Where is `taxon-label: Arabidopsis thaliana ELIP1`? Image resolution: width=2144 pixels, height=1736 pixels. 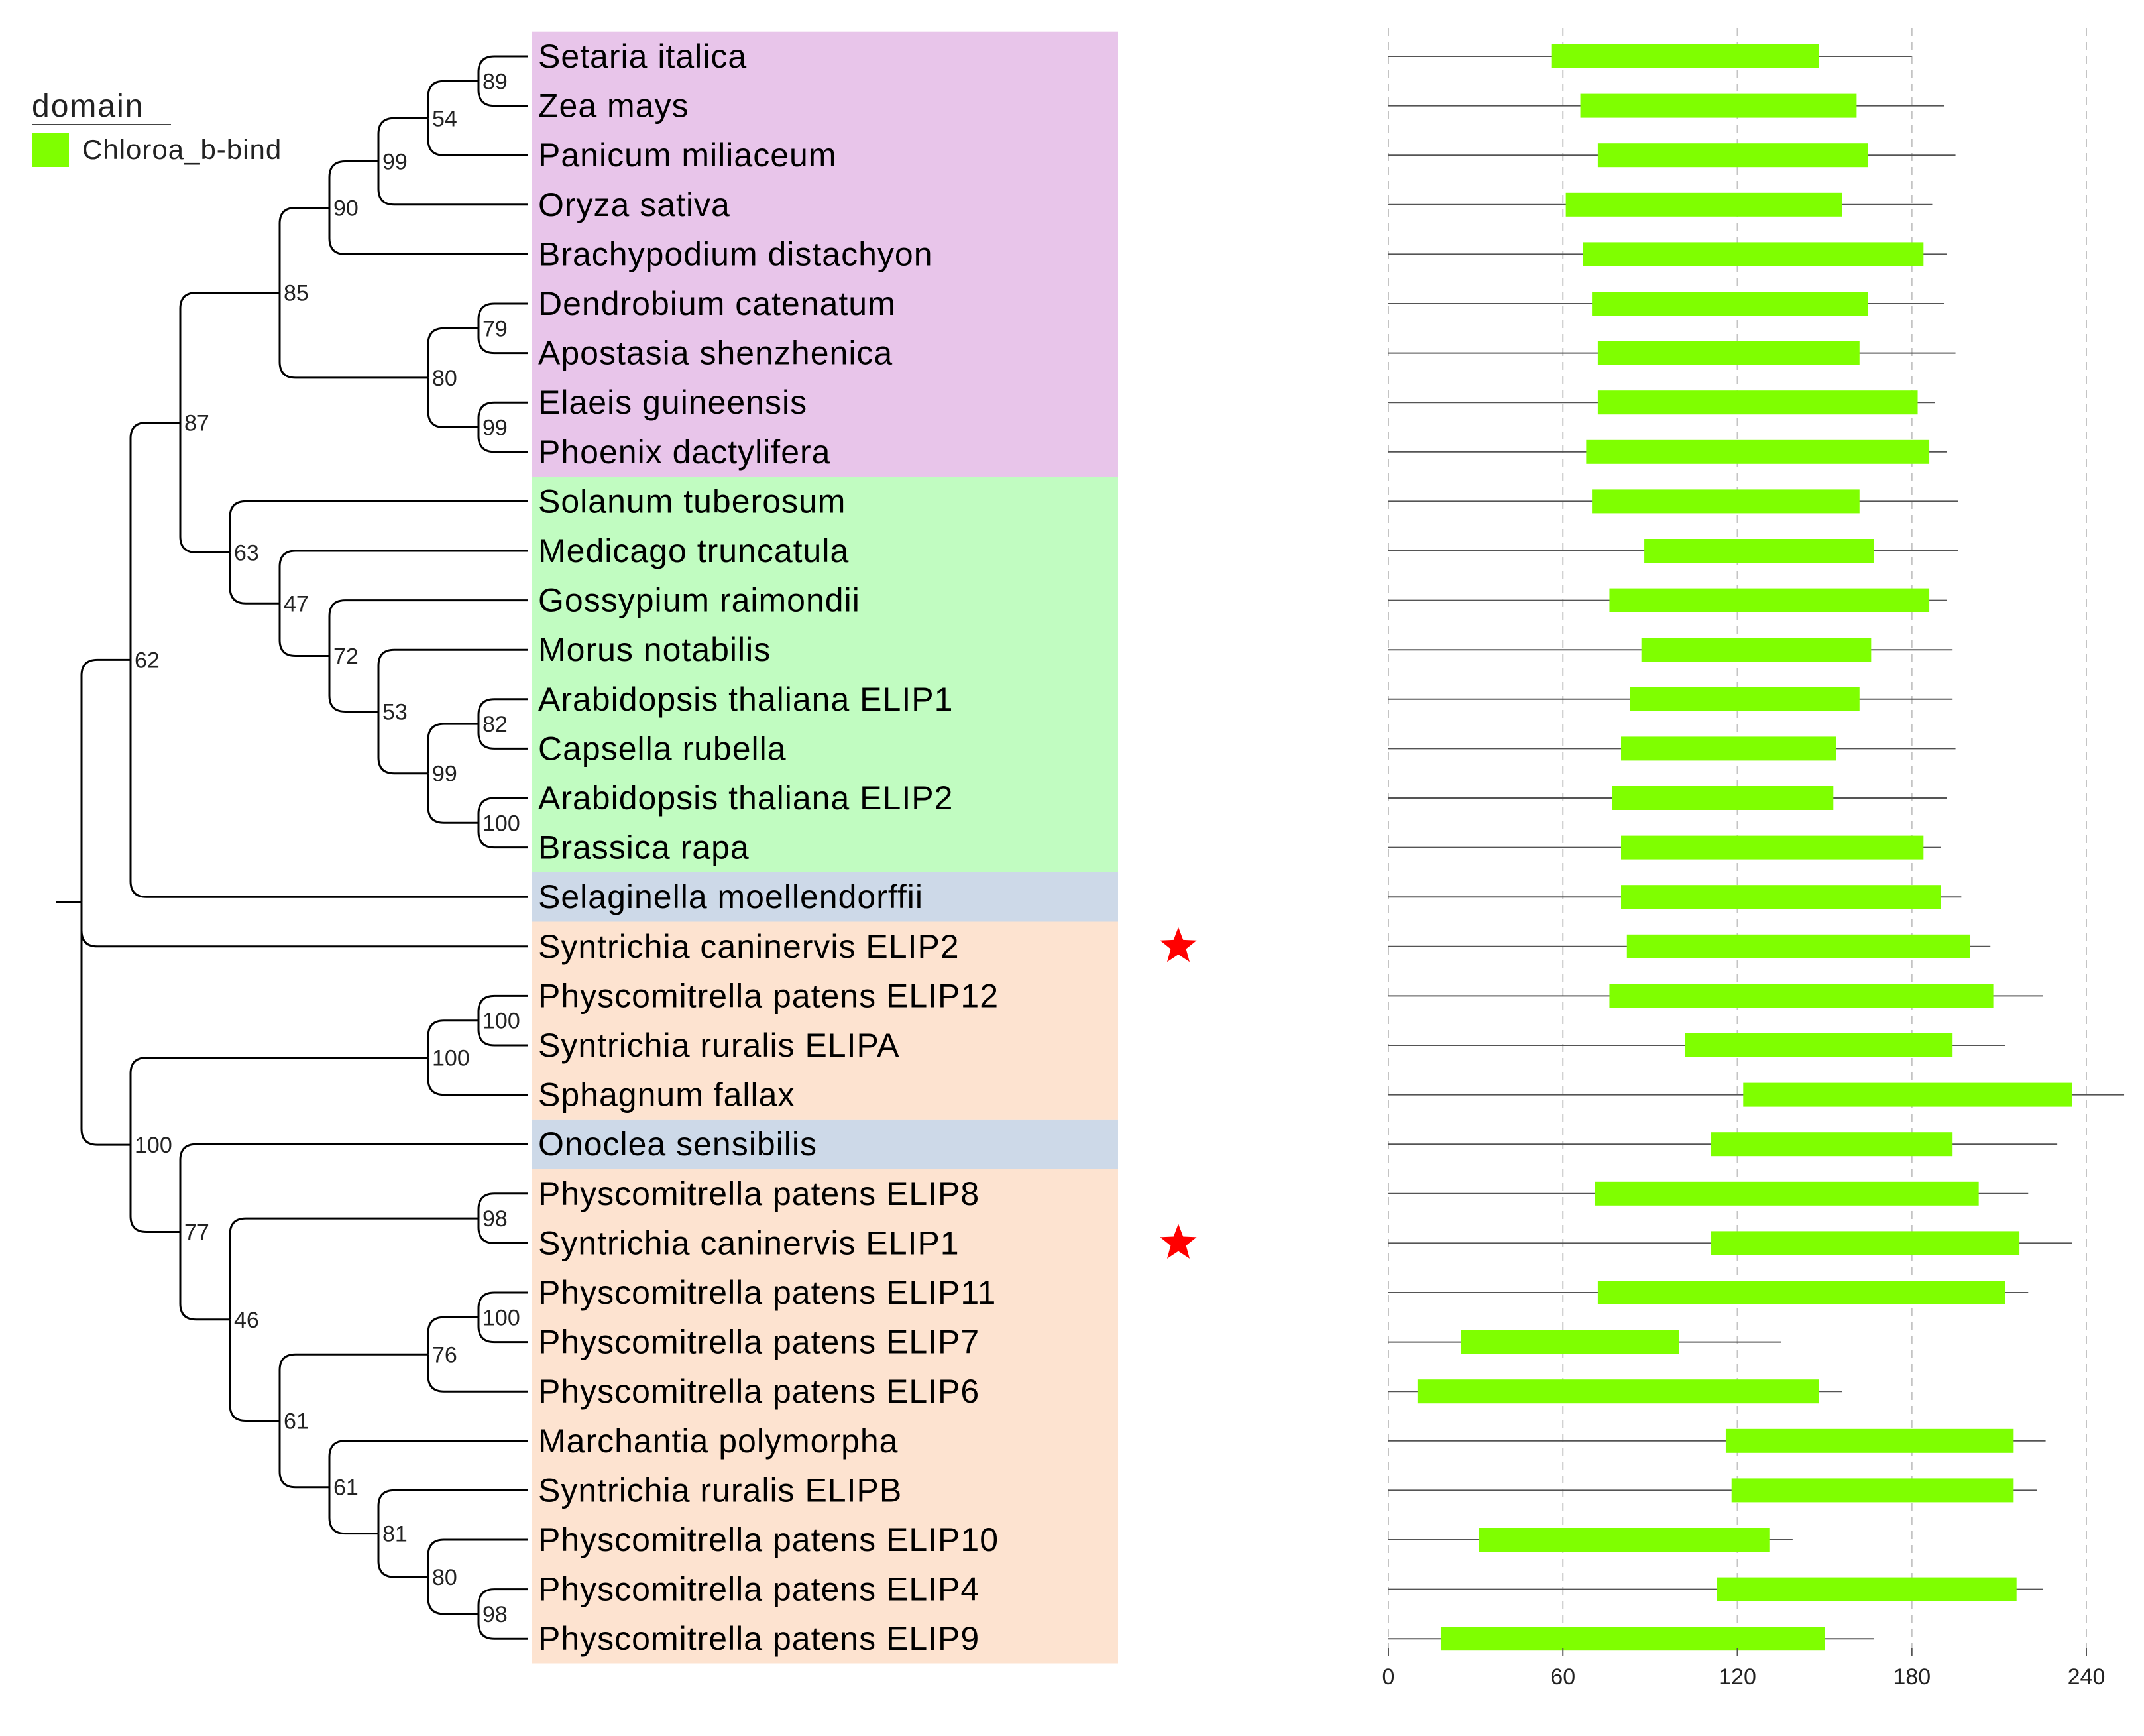 taxon-label: Arabidopsis thaliana ELIP1 is located at coordinates (746, 699).